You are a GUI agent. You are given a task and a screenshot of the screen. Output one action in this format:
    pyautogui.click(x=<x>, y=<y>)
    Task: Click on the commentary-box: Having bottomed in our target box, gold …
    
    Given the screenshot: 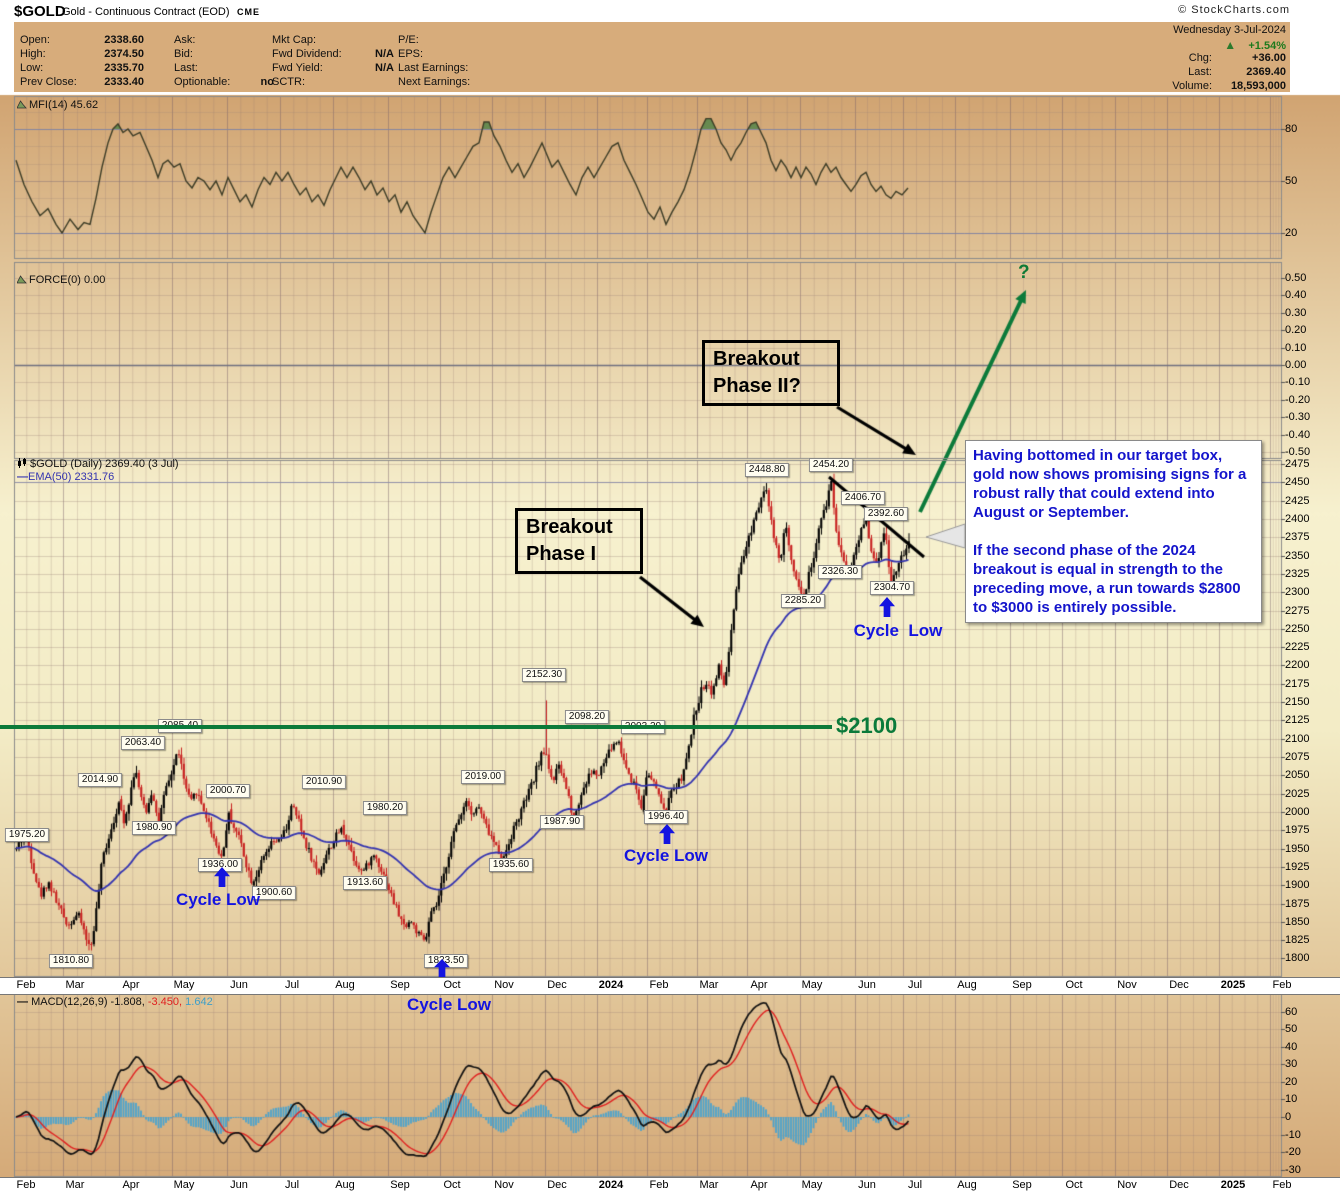 What is the action you would take?
    pyautogui.click(x=1113, y=531)
    